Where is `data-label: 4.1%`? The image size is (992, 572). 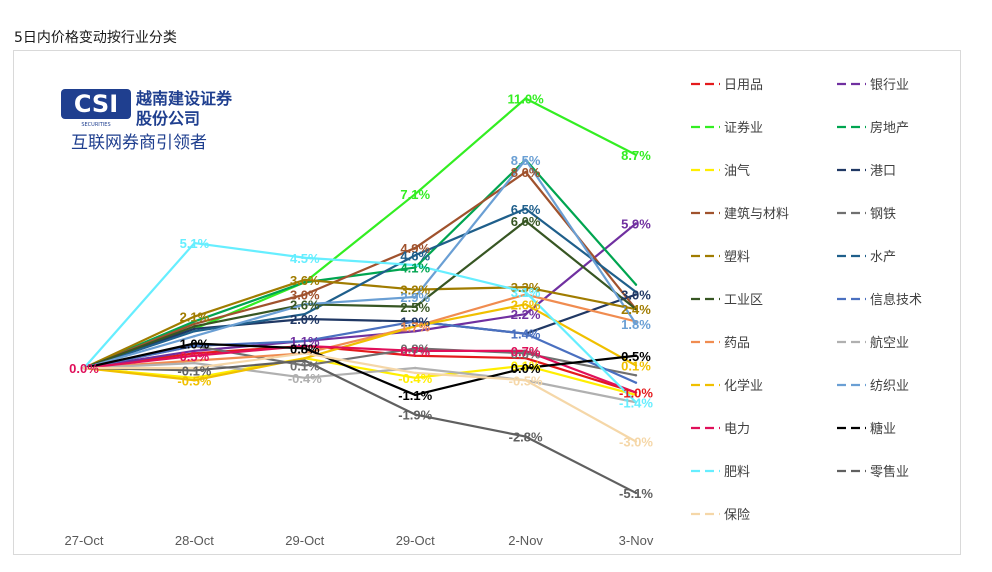 data-label: 4.1% is located at coordinates (415, 268).